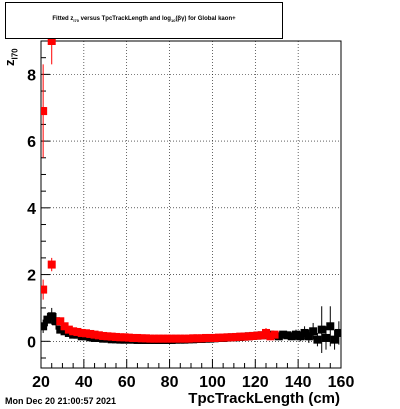  I want to click on y-tick-label: 2, so click(31, 276).